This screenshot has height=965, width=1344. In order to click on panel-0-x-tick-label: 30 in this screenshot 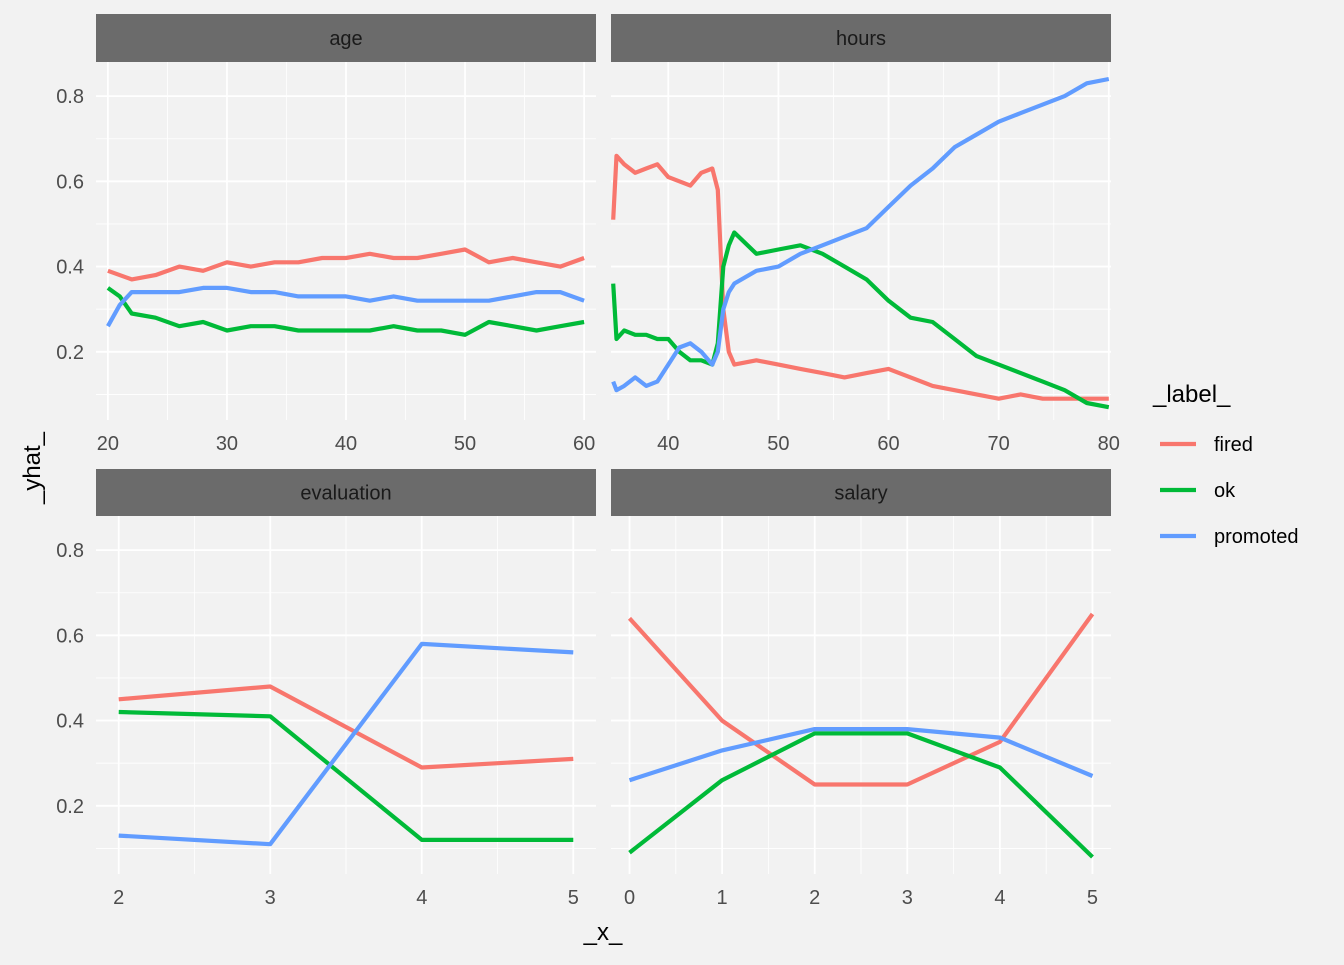, I will do `click(227, 444)`.